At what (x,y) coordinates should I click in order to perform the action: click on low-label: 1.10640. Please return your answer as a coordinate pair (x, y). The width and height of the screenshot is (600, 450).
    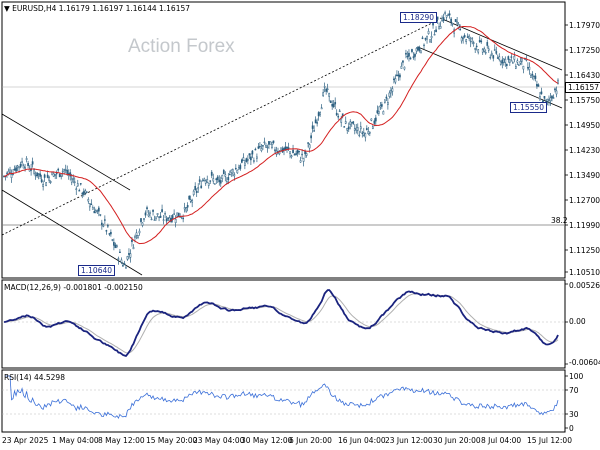
    Looking at the image, I should click on (97, 270).